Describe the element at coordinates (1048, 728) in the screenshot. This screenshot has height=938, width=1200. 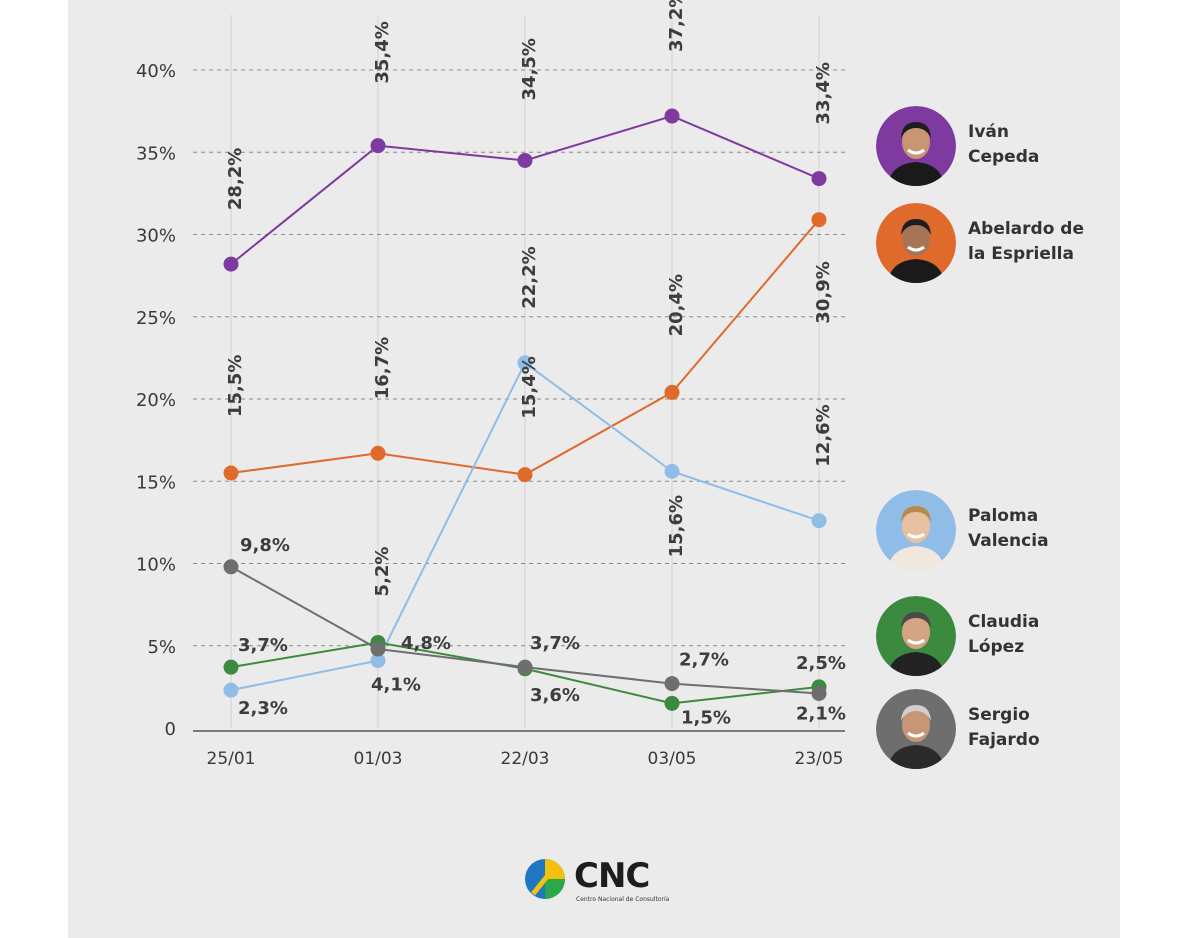
I see `legend-name: Sergio Fajardo` at that location.